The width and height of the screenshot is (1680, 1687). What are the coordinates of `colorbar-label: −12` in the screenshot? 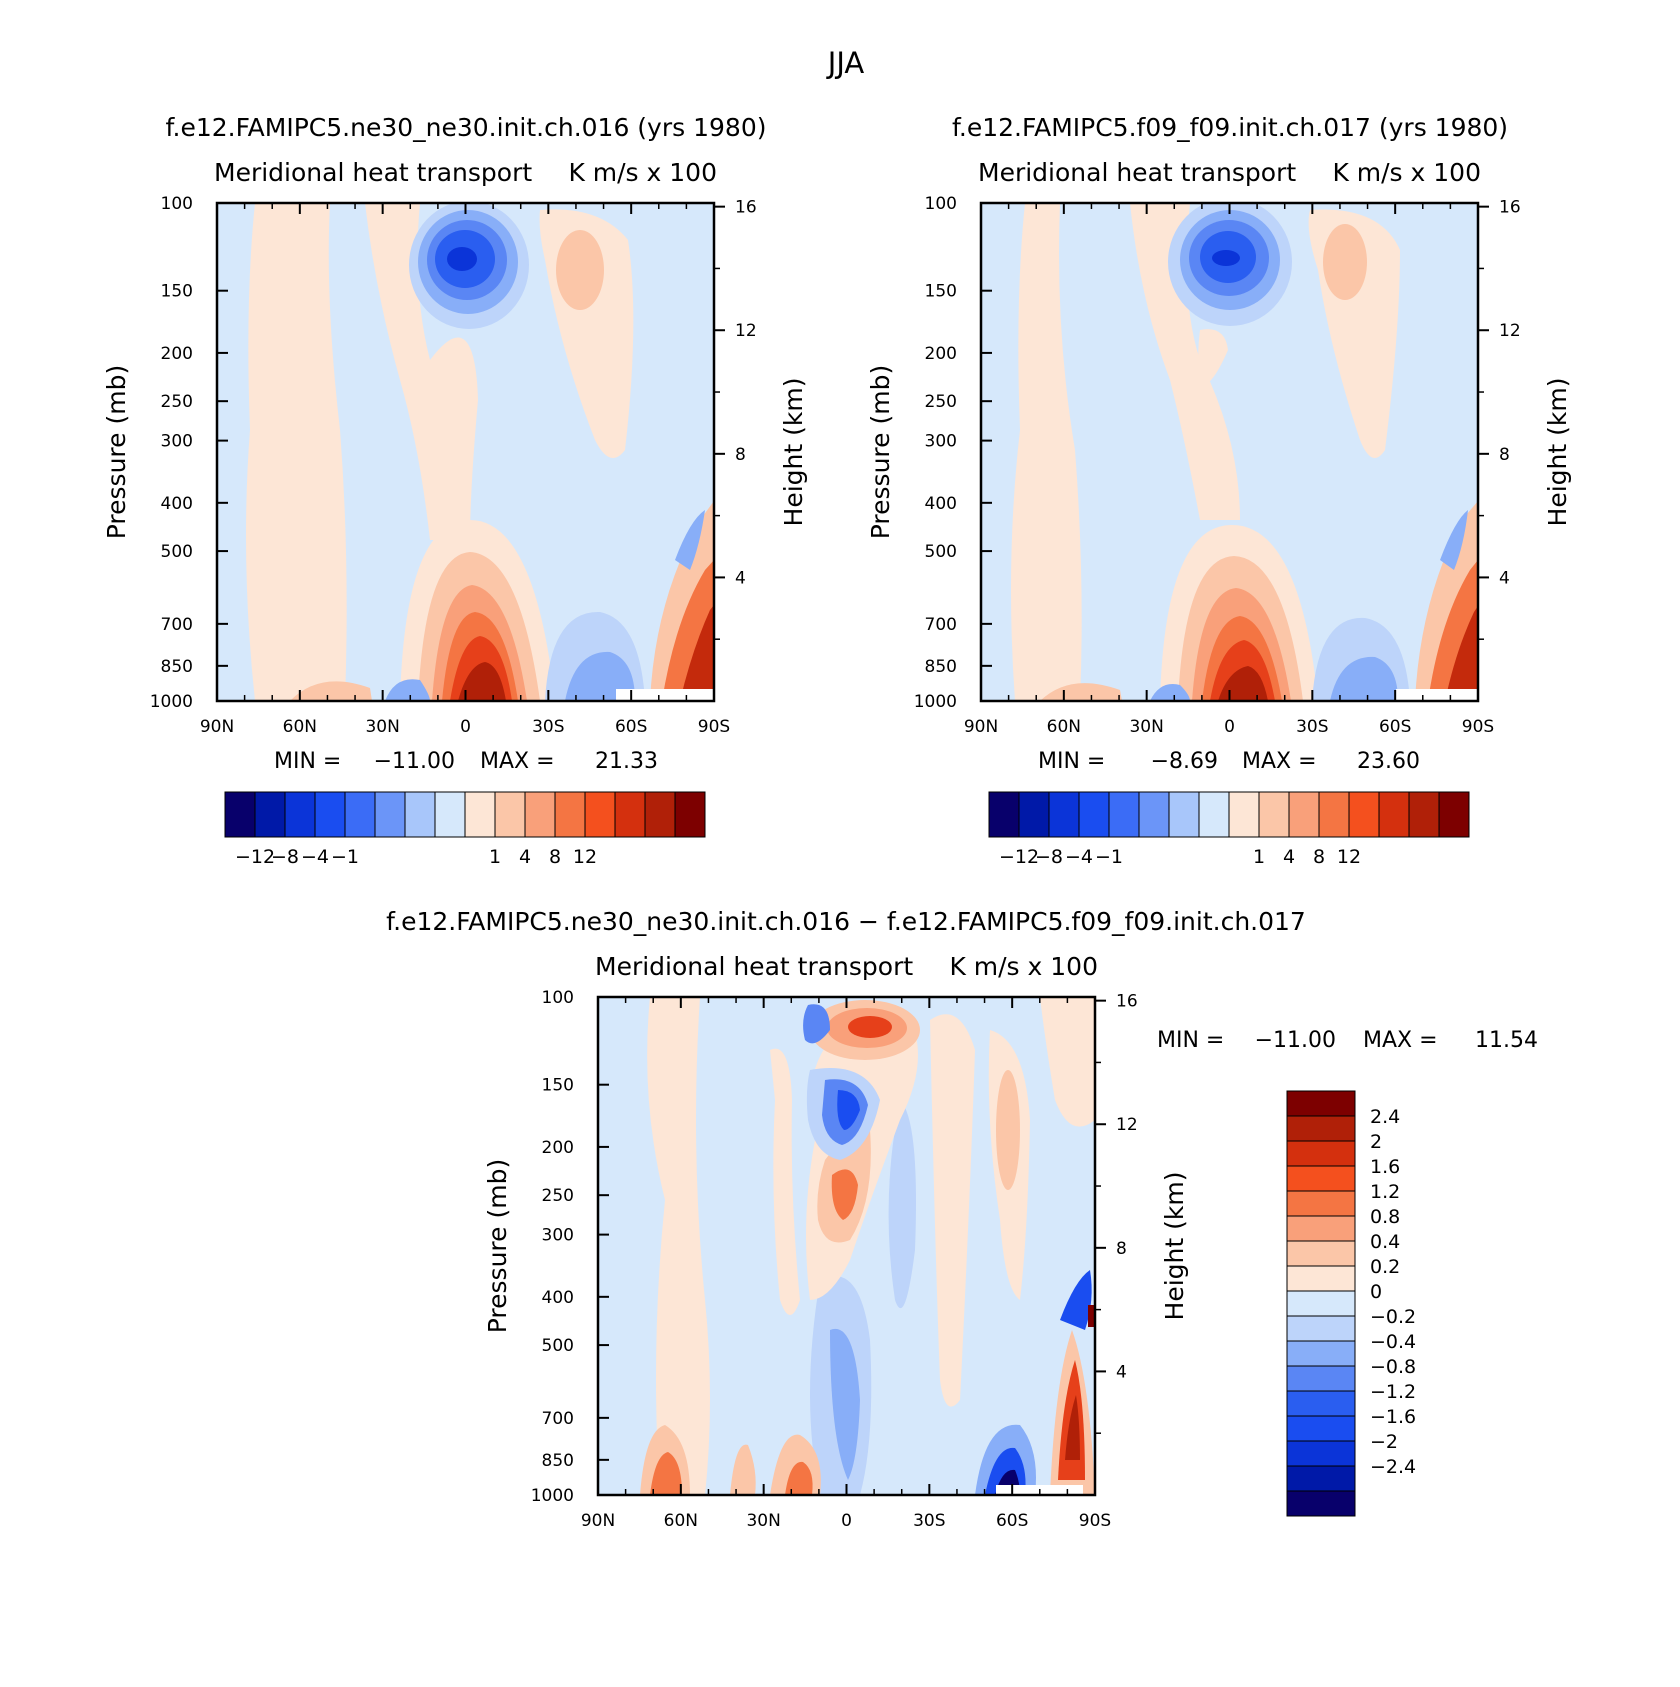 It's located at (1019, 857).